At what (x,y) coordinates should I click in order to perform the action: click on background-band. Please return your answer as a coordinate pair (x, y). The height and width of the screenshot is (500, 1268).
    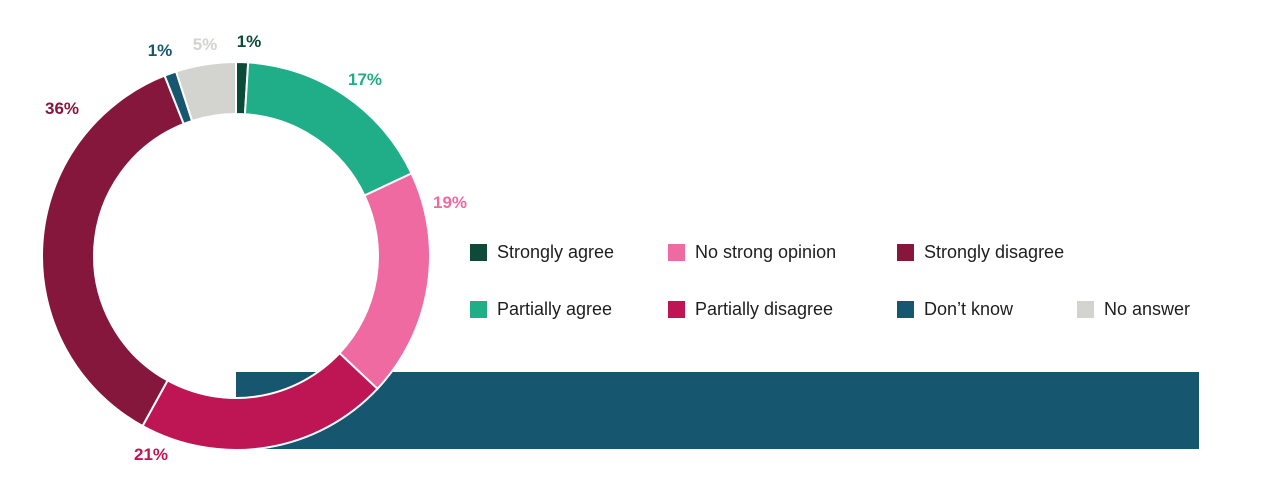
    Looking at the image, I should click on (717, 410).